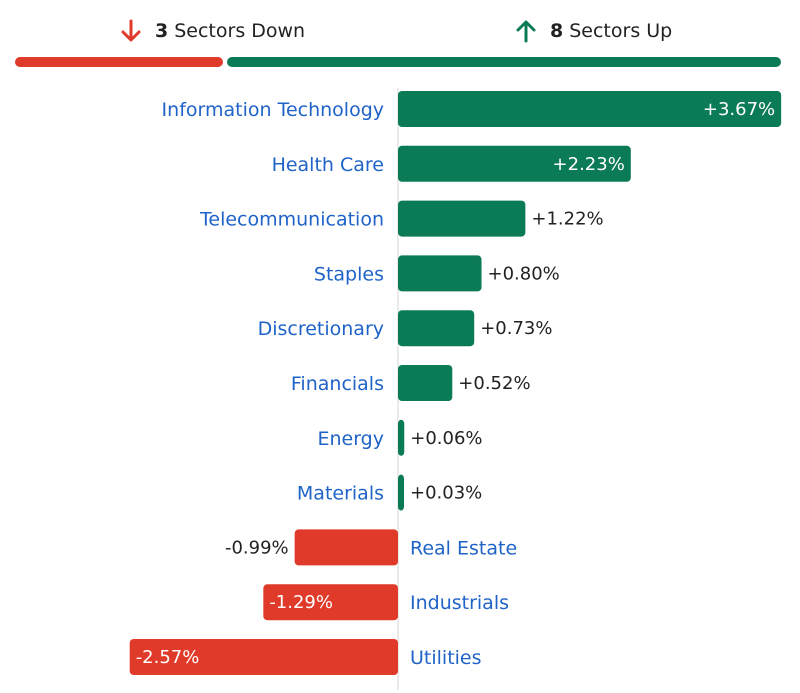 Image resolution: width=800 pixels, height=693 pixels. What do you see at coordinates (337, 384) in the screenshot?
I see `sector-label: Financials` at bounding box center [337, 384].